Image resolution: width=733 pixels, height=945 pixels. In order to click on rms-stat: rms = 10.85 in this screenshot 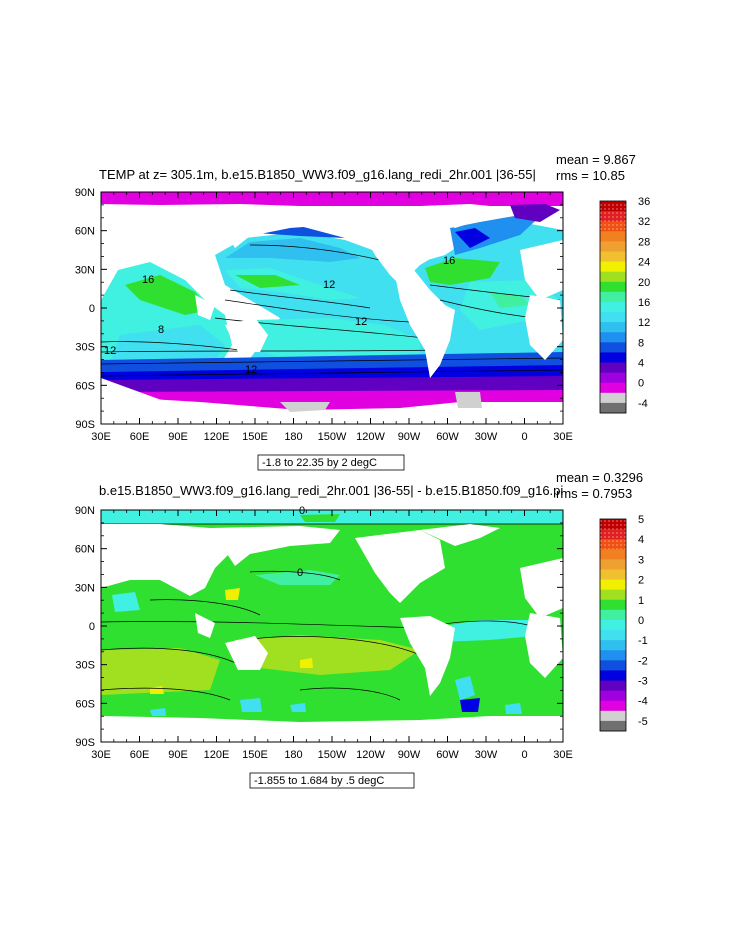, I will do `click(590, 175)`.